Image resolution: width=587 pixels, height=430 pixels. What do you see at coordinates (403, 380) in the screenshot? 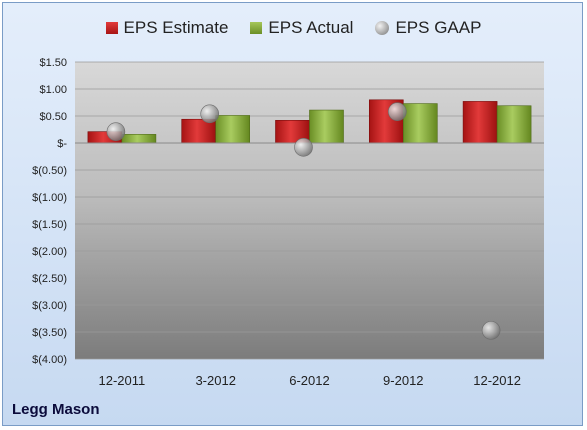
I see `x-tick-label: 9-2012` at bounding box center [403, 380].